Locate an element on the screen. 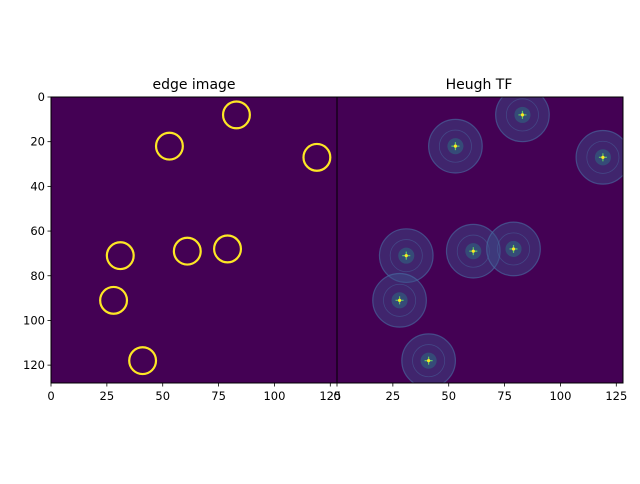 The image size is (640, 484). hough-tf-title: Heugh TF is located at coordinates (479, 85).